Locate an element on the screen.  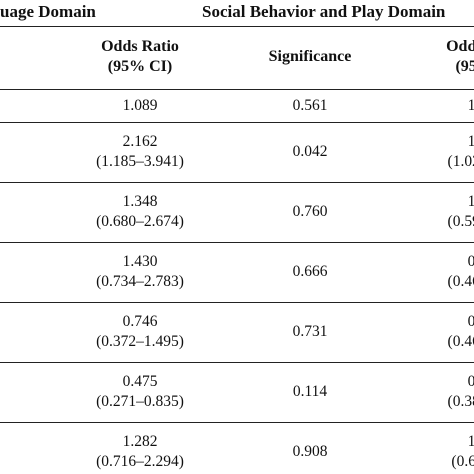
odds-ratio-value: 0.891 is located at coordinates (470, 321).